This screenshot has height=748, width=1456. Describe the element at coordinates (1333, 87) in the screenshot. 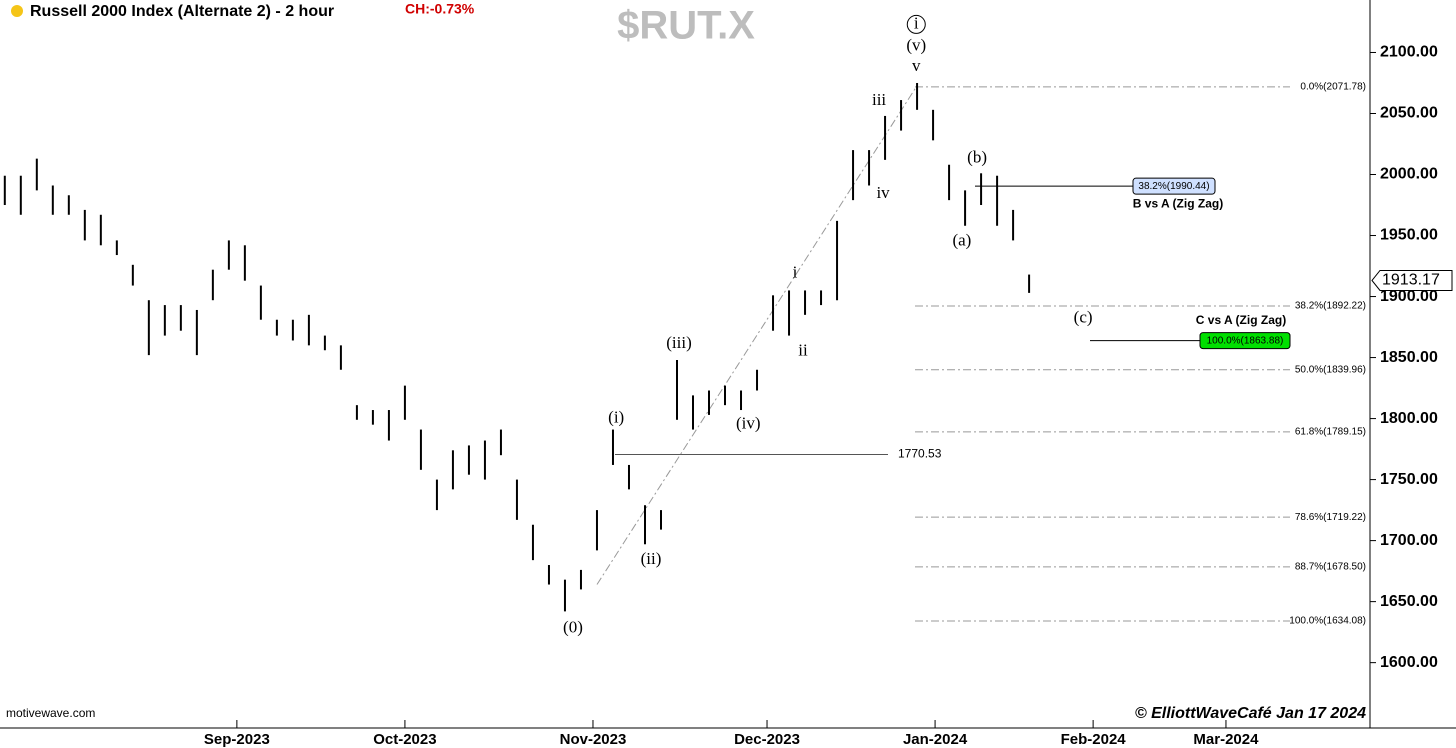

I see `fib-label: 0.0%(2071.78)` at that location.